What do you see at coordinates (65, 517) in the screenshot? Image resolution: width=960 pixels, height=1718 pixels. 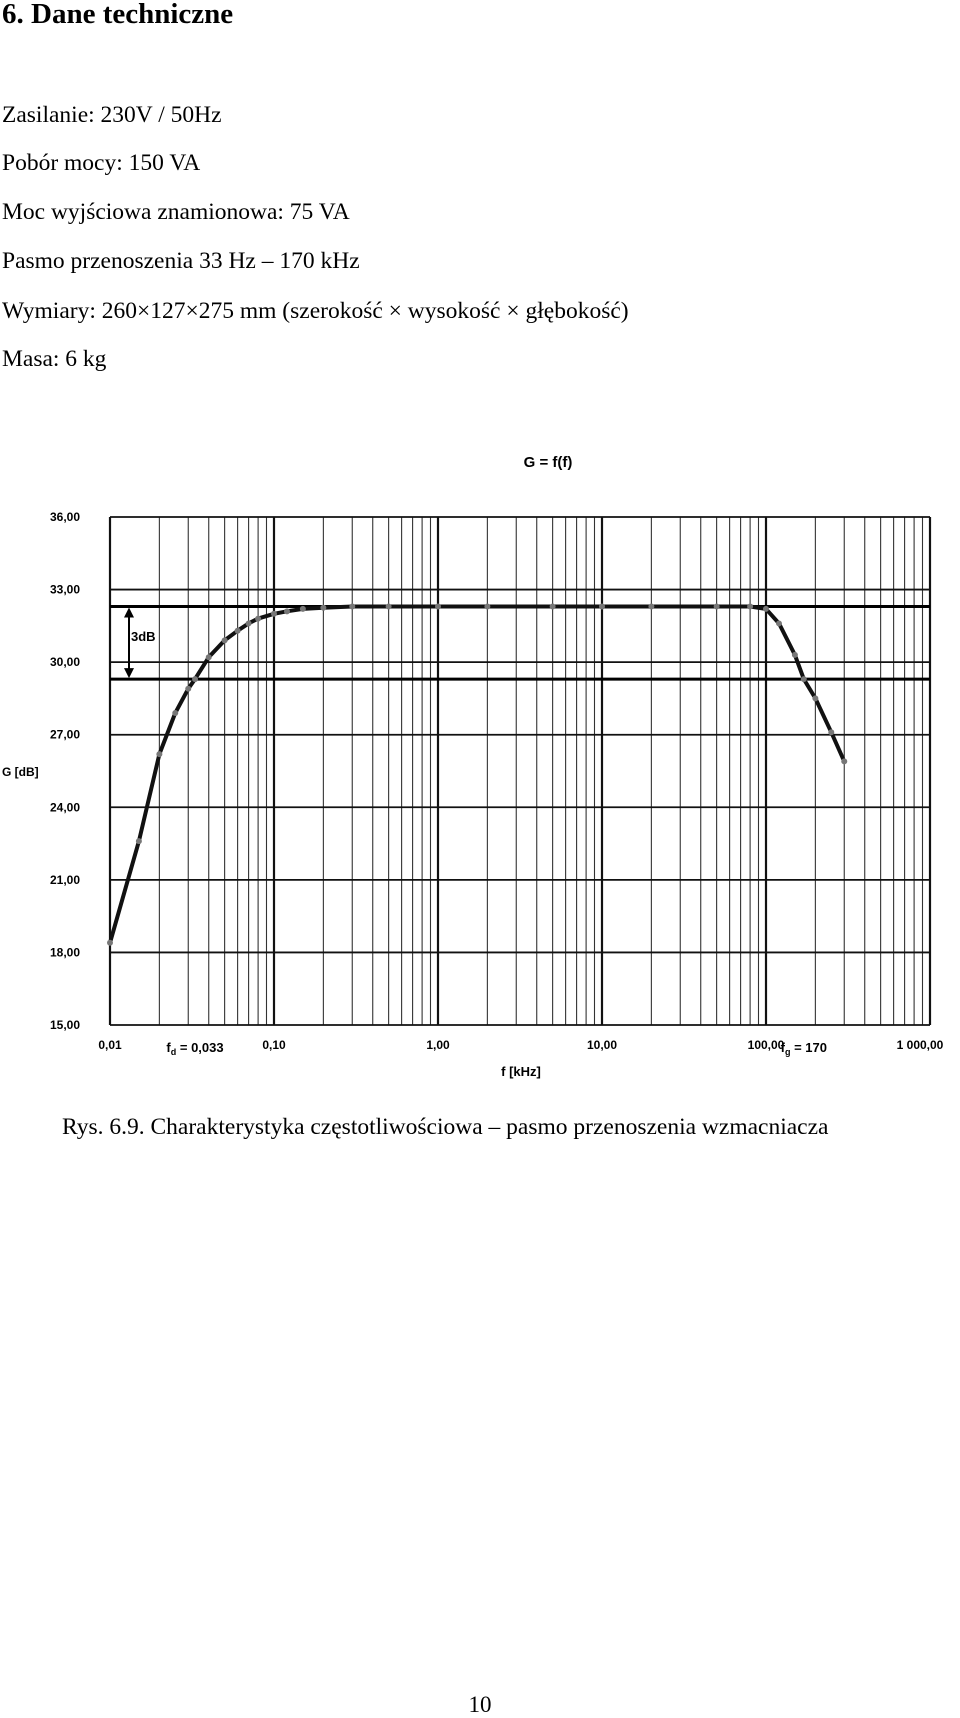 I see `y-tick-label: 36,00` at bounding box center [65, 517].